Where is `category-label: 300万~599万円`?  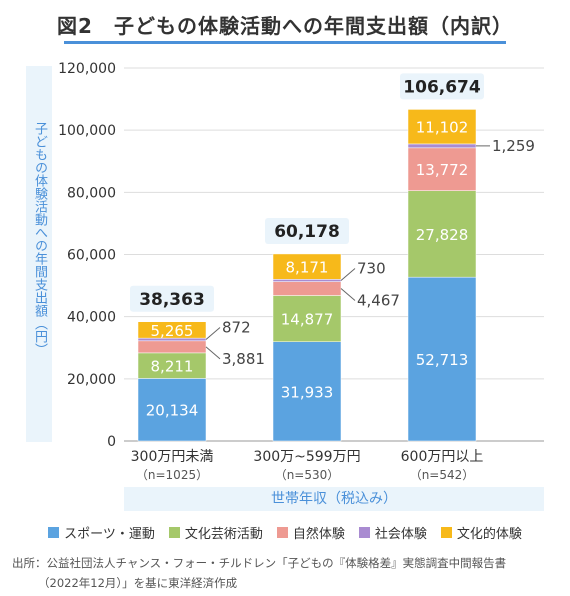 category-label: 300万~599万円 is located at coordinates (306, 457).